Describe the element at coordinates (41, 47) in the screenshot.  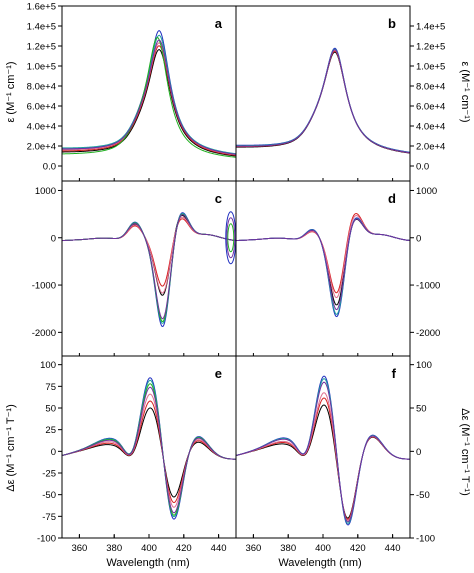
I see `y-tick-label-left-0-6: 1.2e+5` at that location.